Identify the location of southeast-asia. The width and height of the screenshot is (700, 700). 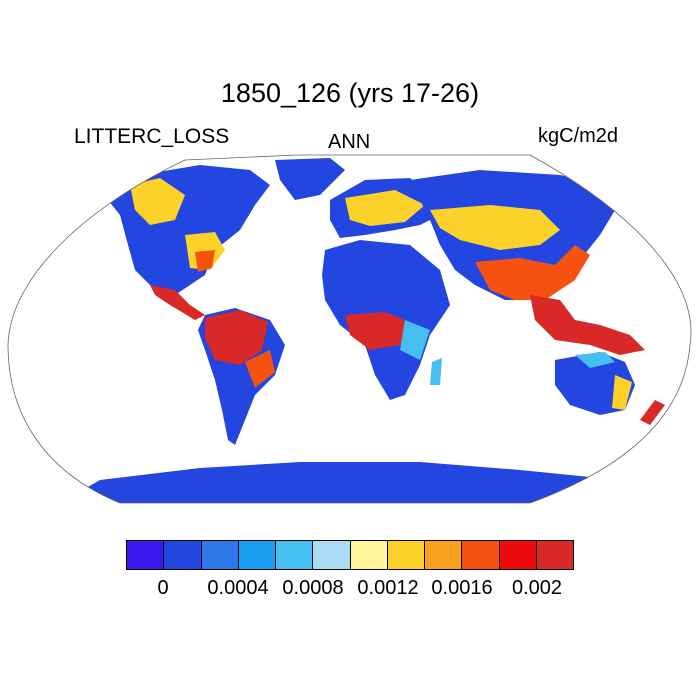
(587, 325).